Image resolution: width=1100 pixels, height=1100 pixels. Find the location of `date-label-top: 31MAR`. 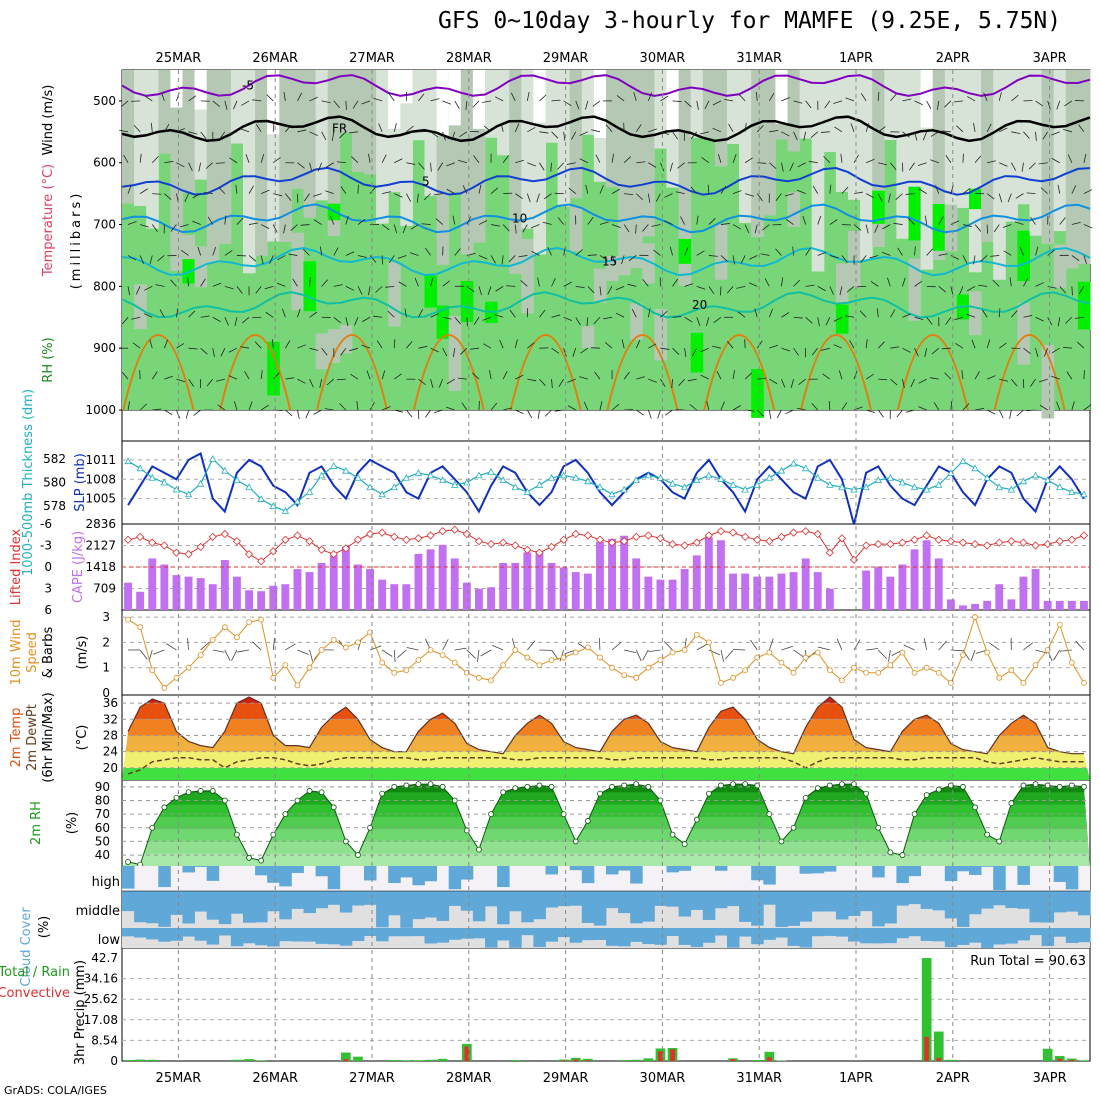

date-label-top: 31MAR is located at coordinates (759, 58).